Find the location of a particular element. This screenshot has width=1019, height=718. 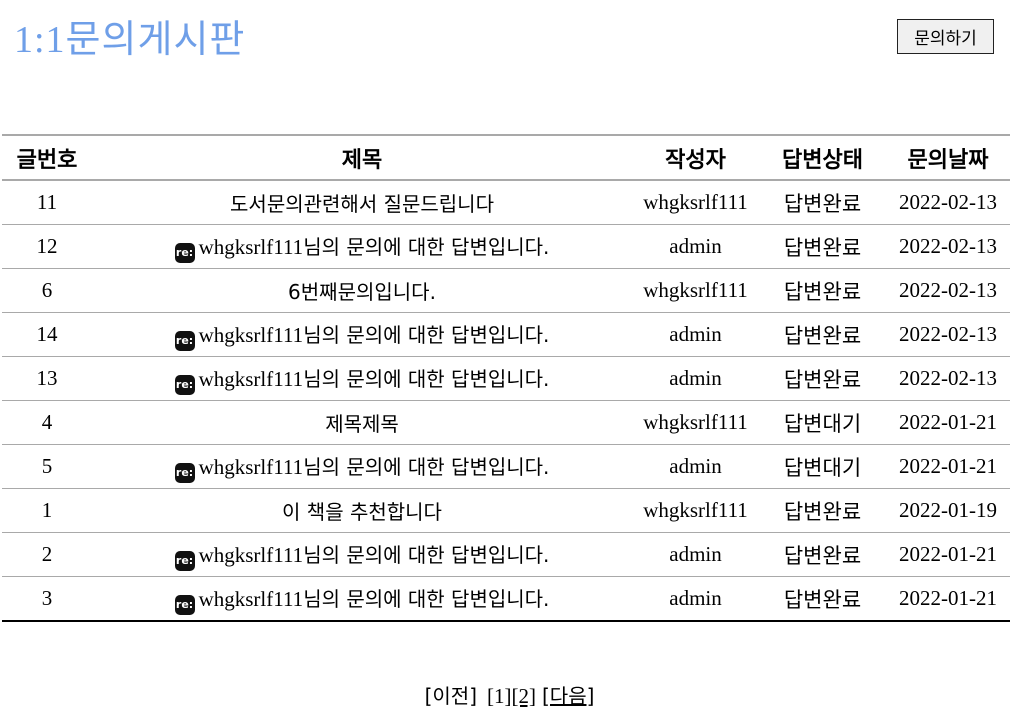

page-2-link: [2] is located at coordinates (524, 696).